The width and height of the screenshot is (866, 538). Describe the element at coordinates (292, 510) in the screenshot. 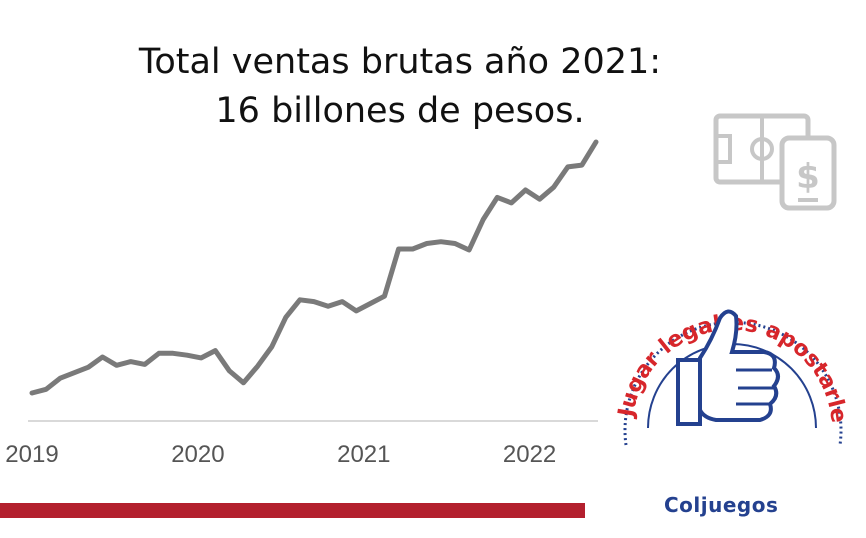

I see `accent-bar` at that location.